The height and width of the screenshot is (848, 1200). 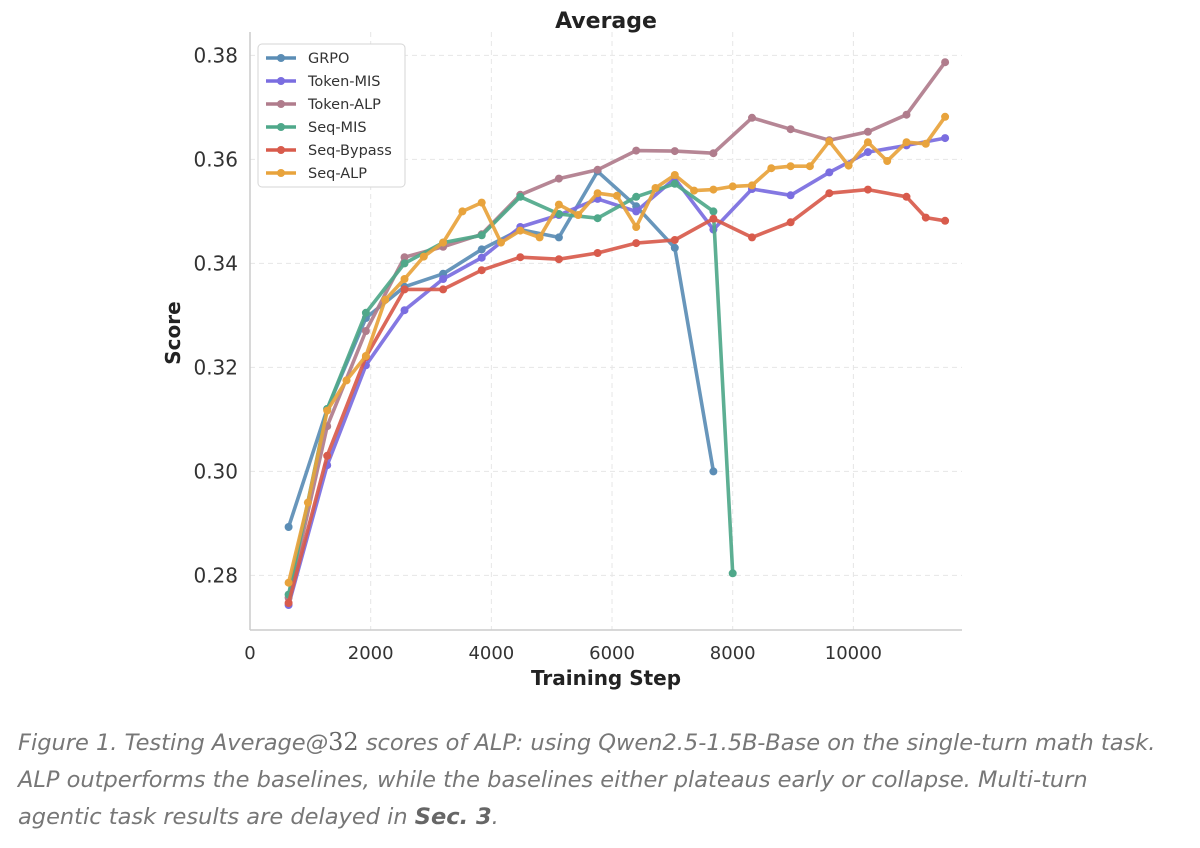 I want to click on legend-label: Seq-Bypass, so click(x=350, y=151).